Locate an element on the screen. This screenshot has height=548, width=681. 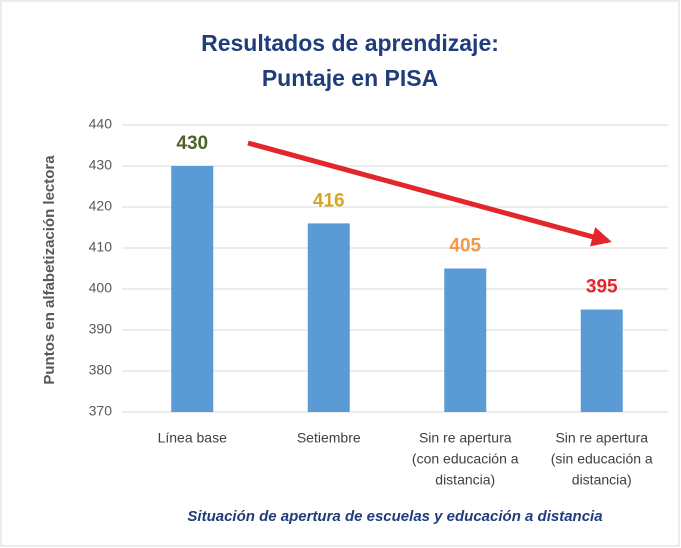
chart-title: Resultados de aprendizaje: is located at coordinates (350, 43).